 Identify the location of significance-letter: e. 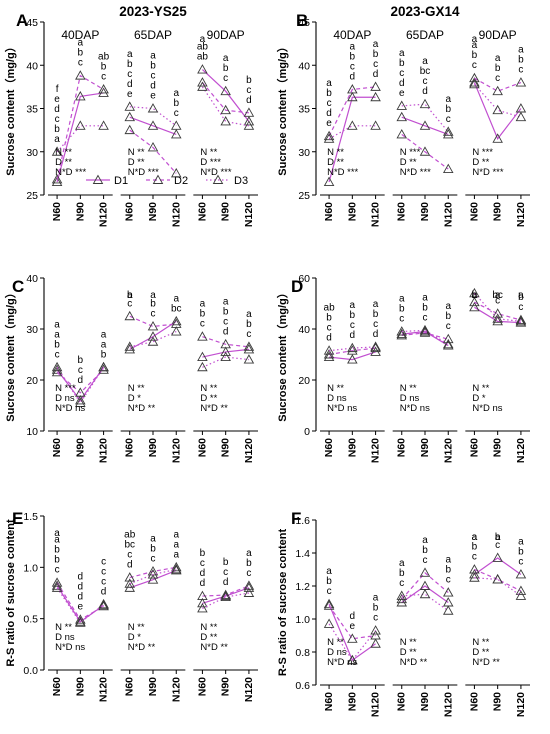
(329, 123).